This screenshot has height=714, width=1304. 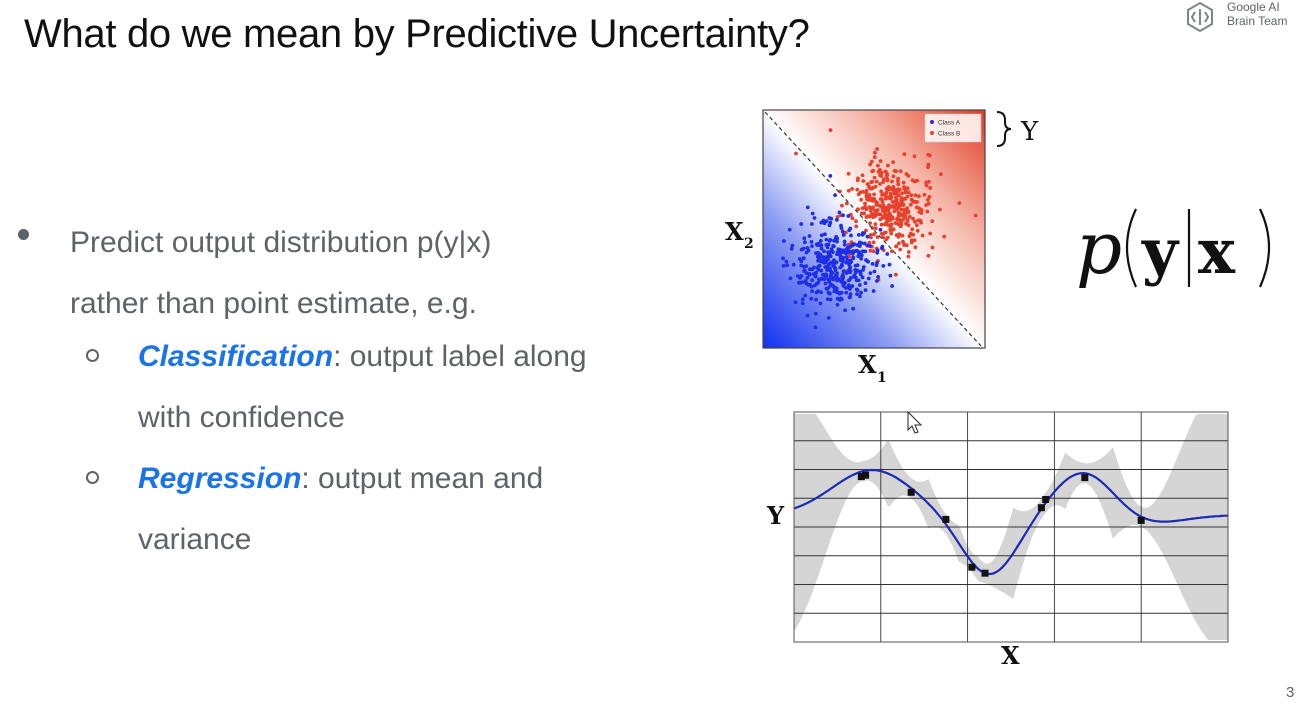 What do you see at coordinates (236, 356) in the screenshot?
I see `classification-keyword: Classification` at bounding box center [236, 356].